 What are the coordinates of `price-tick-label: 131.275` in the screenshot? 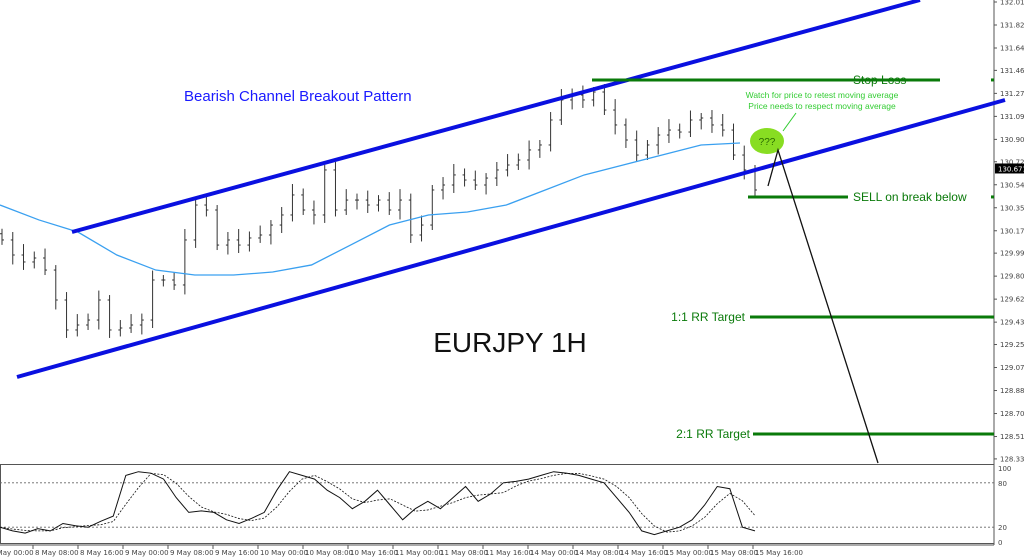 It's located at (1012, 94).